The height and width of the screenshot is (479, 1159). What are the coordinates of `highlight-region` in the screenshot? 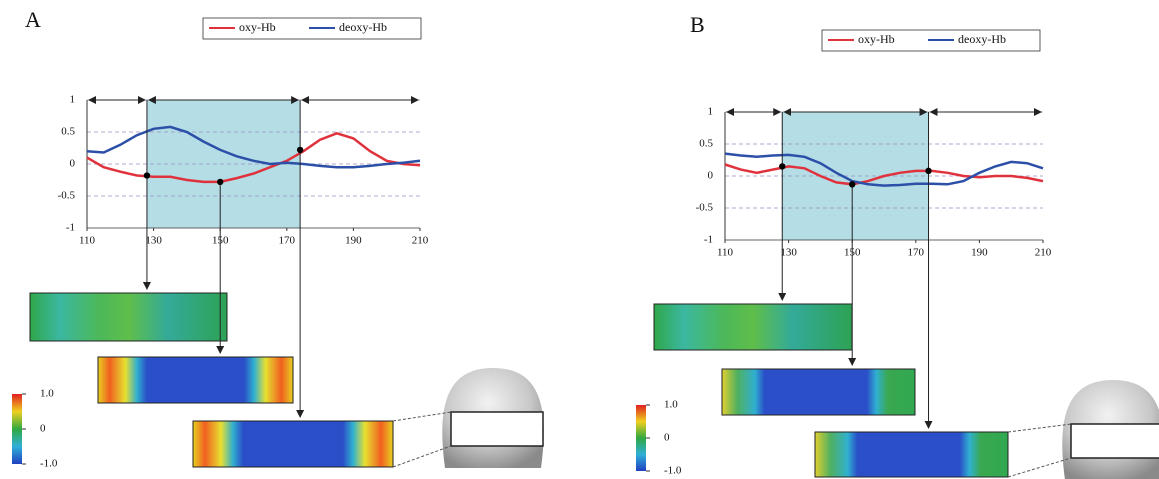 It's located at (855, 176).